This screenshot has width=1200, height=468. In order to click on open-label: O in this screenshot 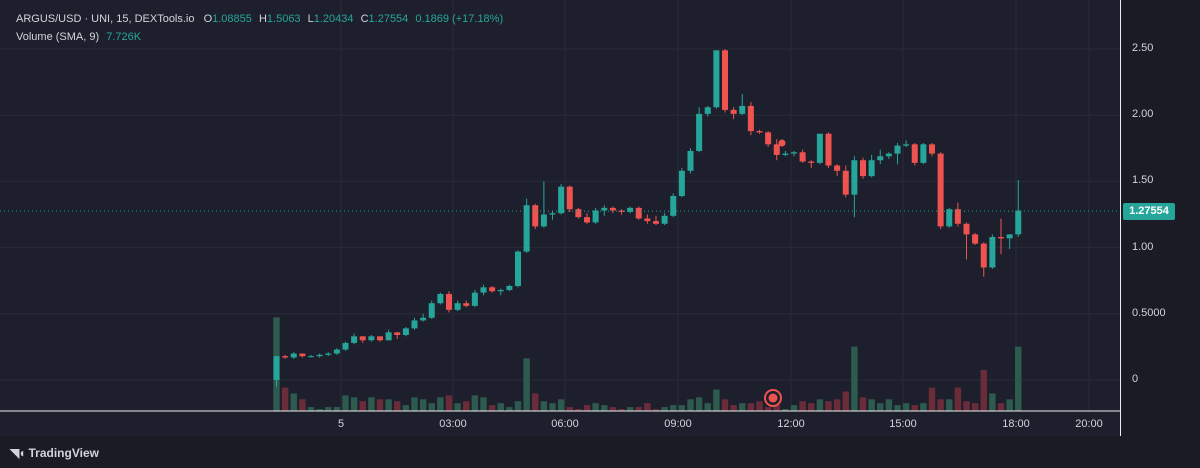, I will do `click(208, 19)`.